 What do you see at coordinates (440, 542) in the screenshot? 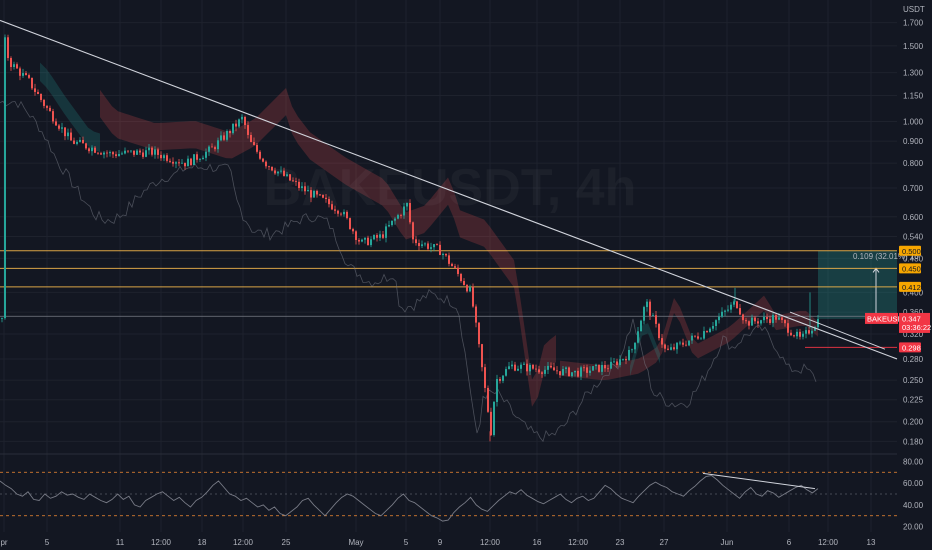
I see `time-tick: 9` at bounding box center [440, 542].